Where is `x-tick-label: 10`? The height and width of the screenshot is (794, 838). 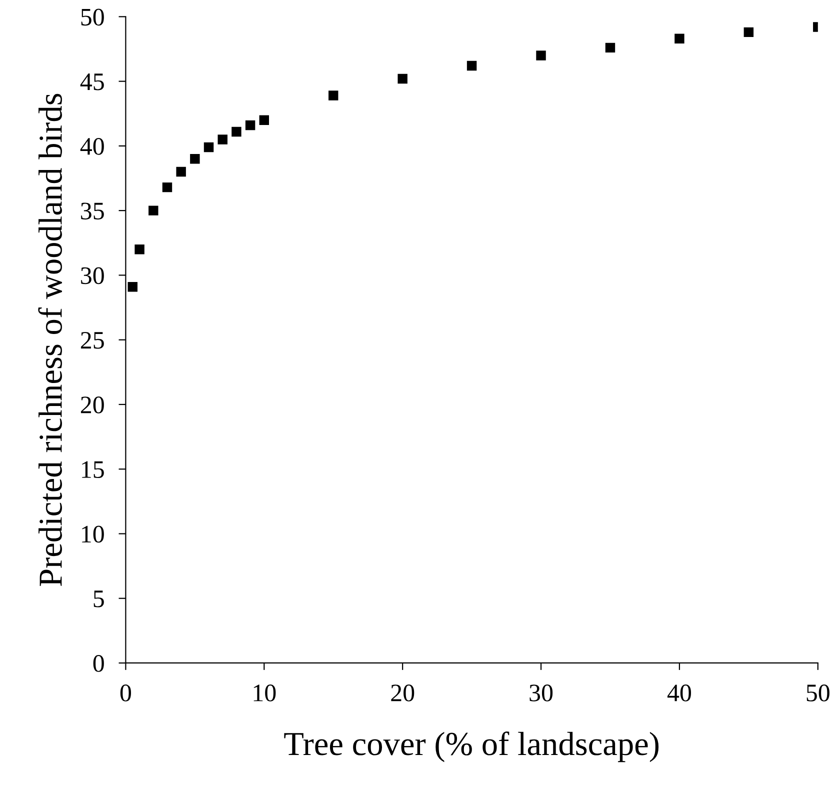 x-tick-label: 10 is located at coordinates (265, 693).